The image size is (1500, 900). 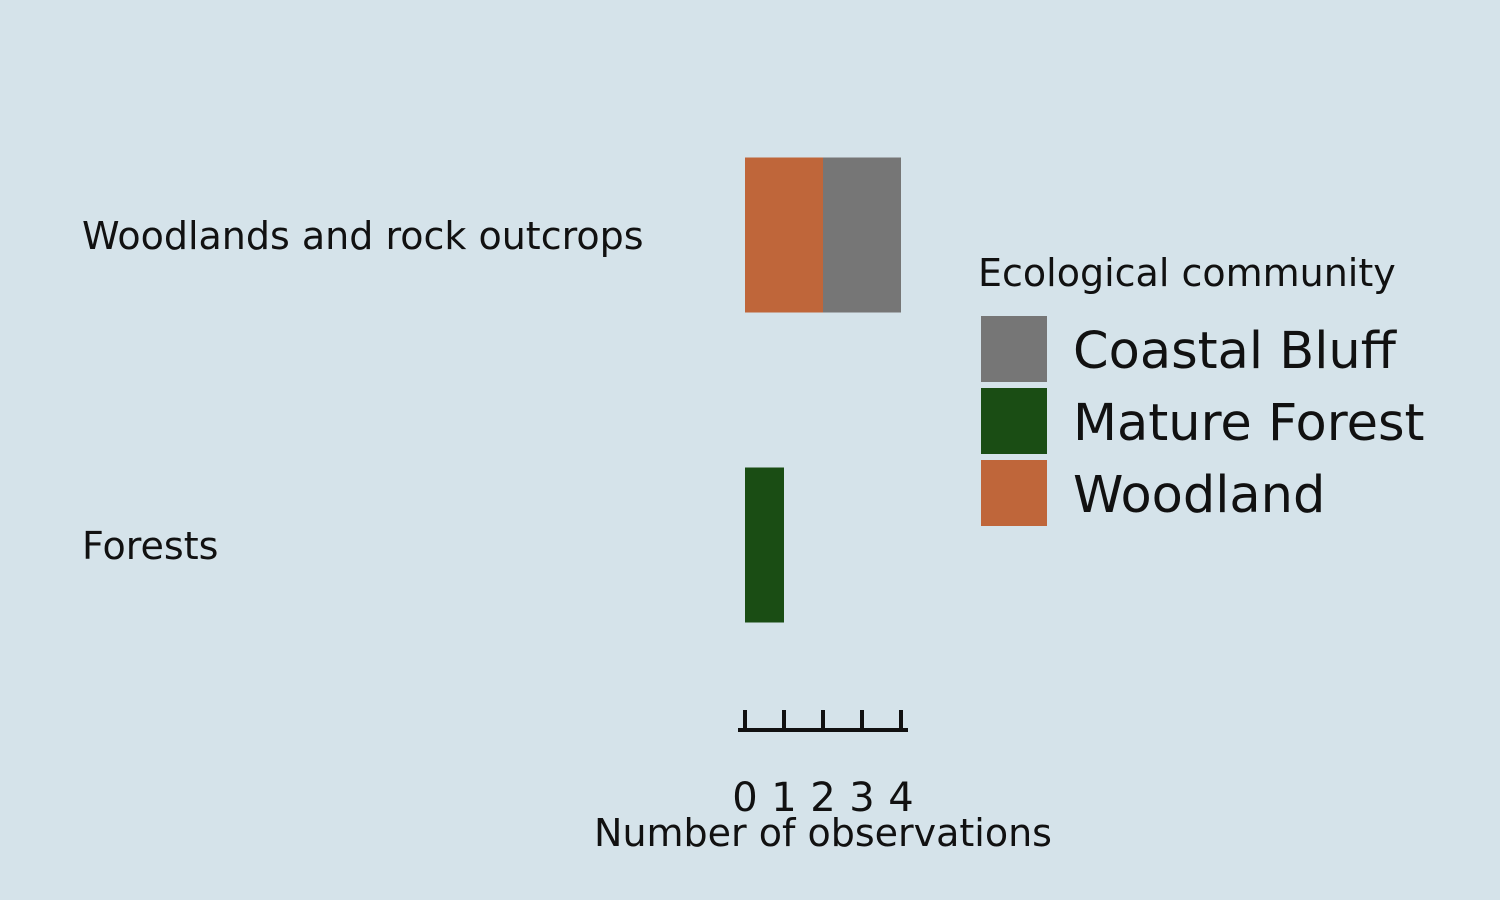 I want to click on category-label: Woodlands and rock outcrops, so click(x=363, y=236).